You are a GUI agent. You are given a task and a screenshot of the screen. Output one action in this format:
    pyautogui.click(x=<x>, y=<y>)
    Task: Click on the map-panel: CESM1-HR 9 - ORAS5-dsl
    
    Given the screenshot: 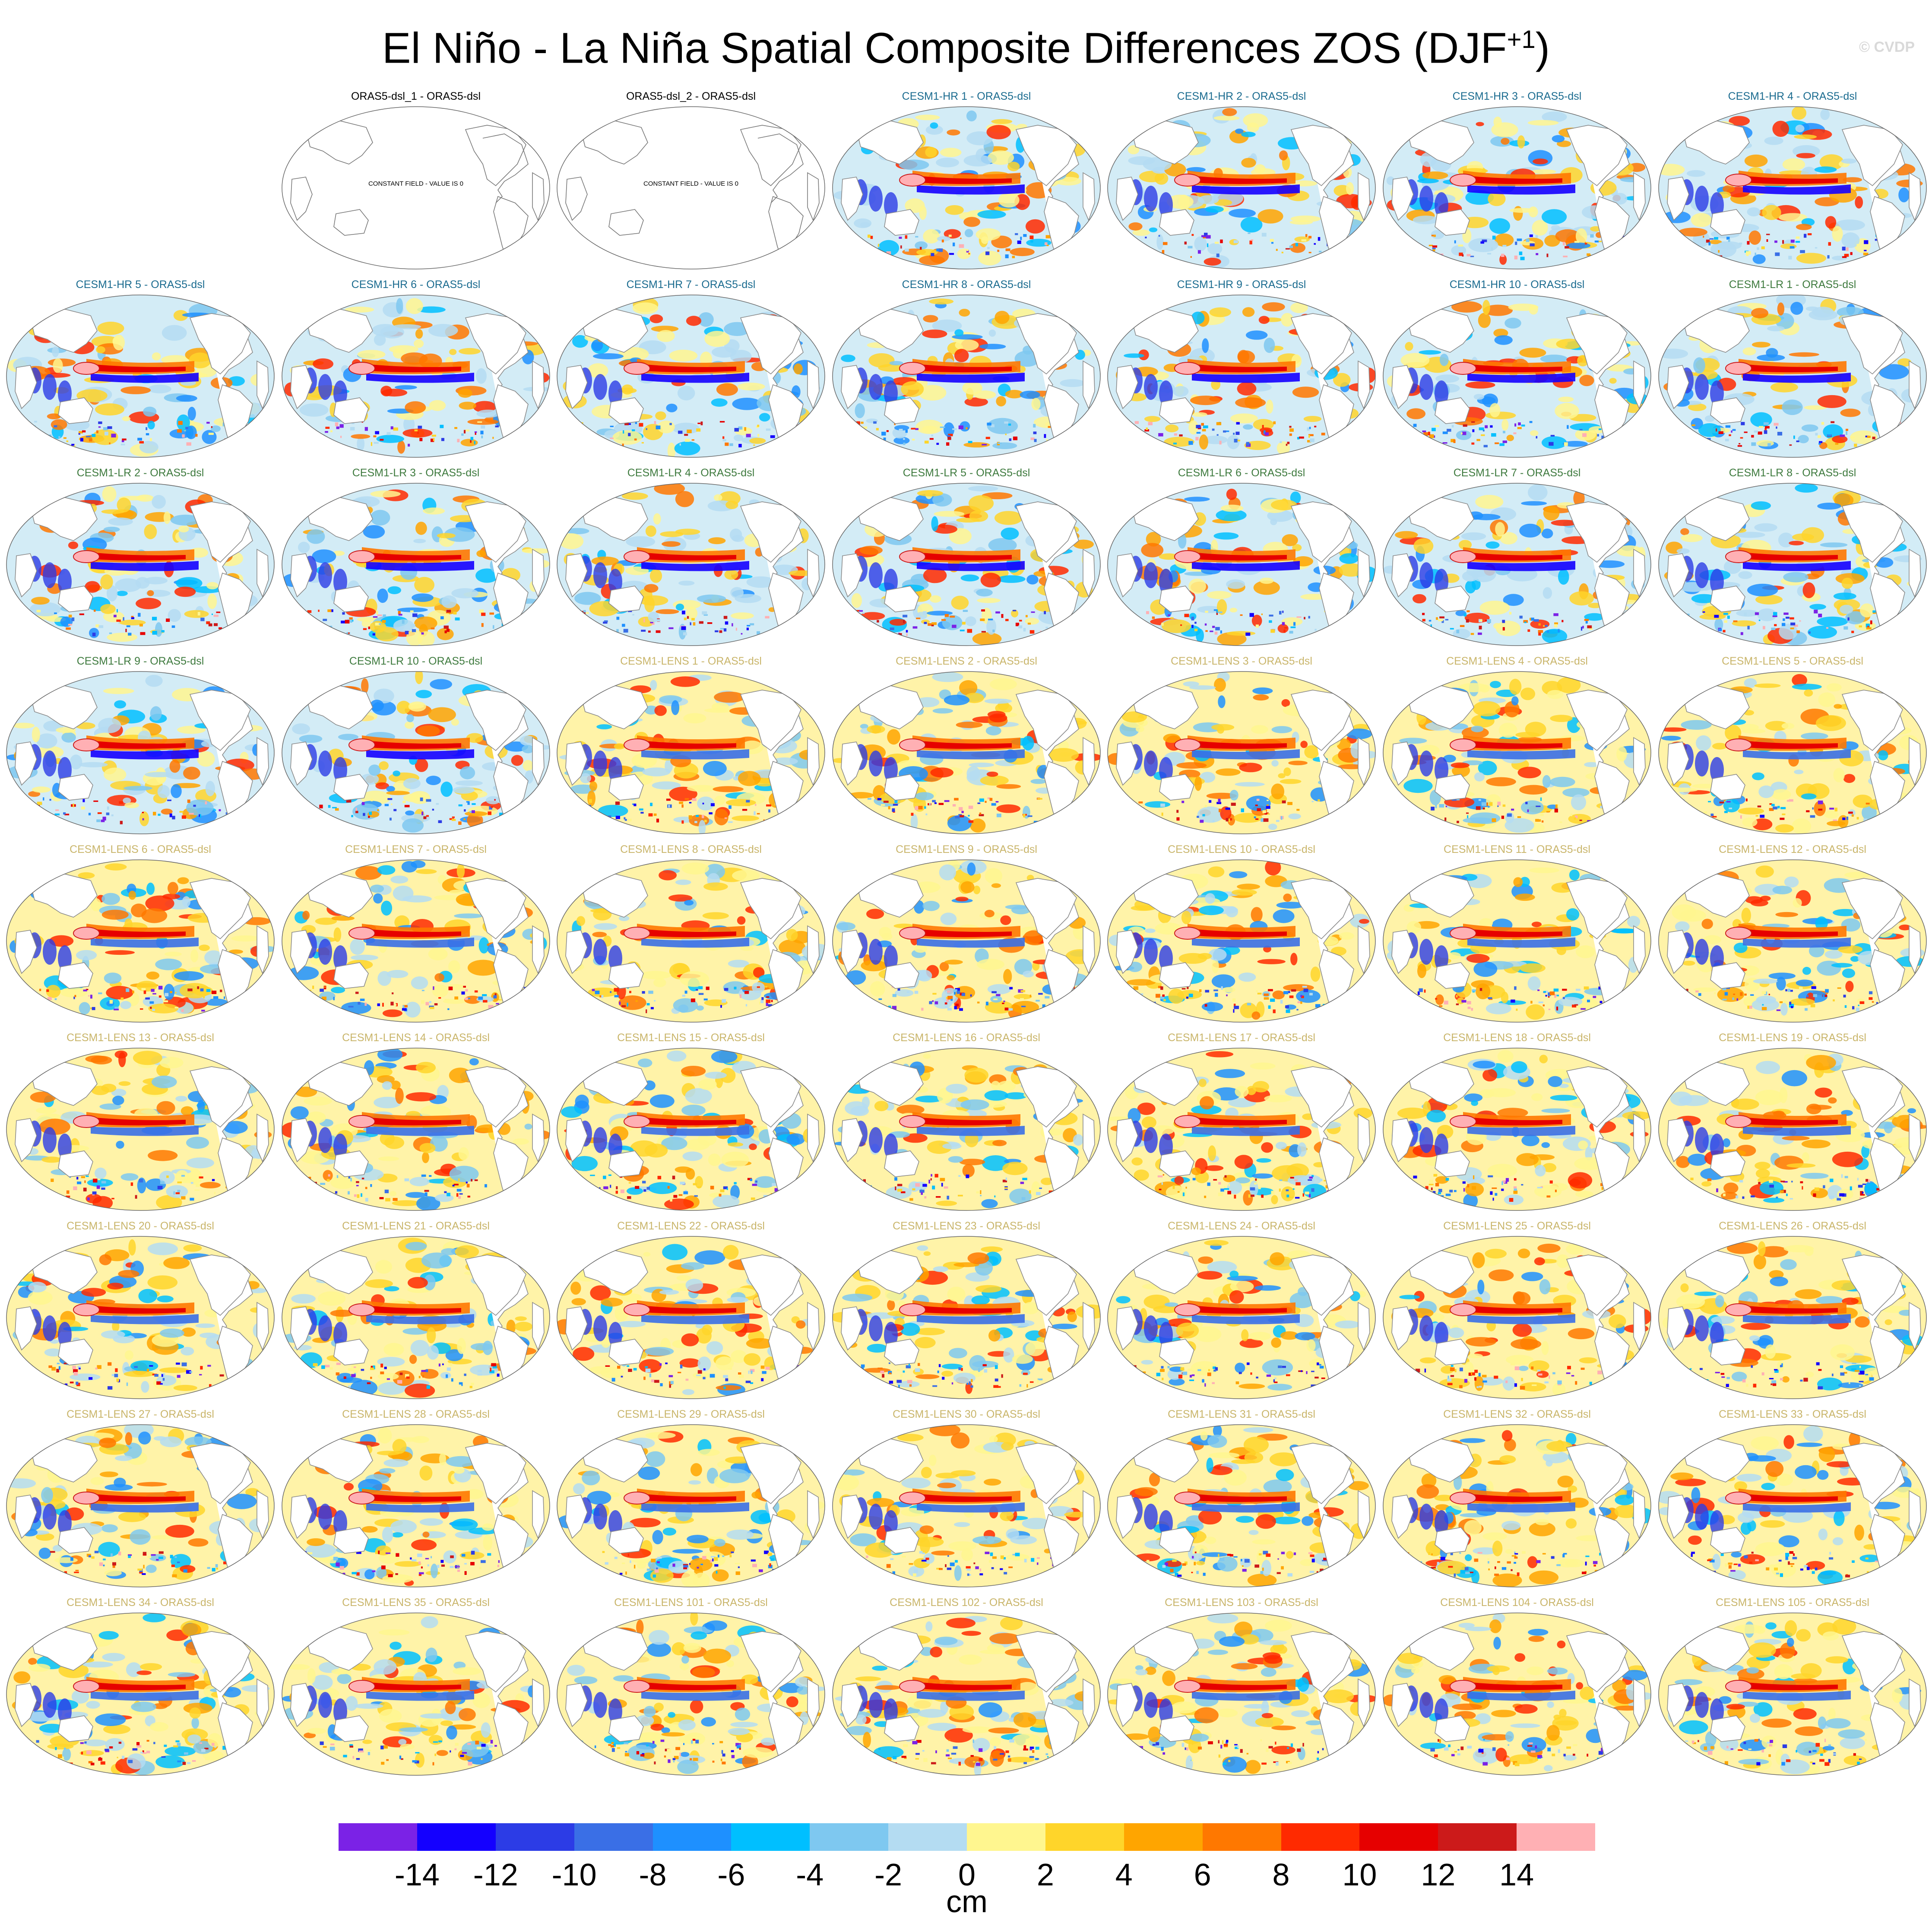 What is the action you would take?
    pyautogui.click(x=1241, y=371)
    